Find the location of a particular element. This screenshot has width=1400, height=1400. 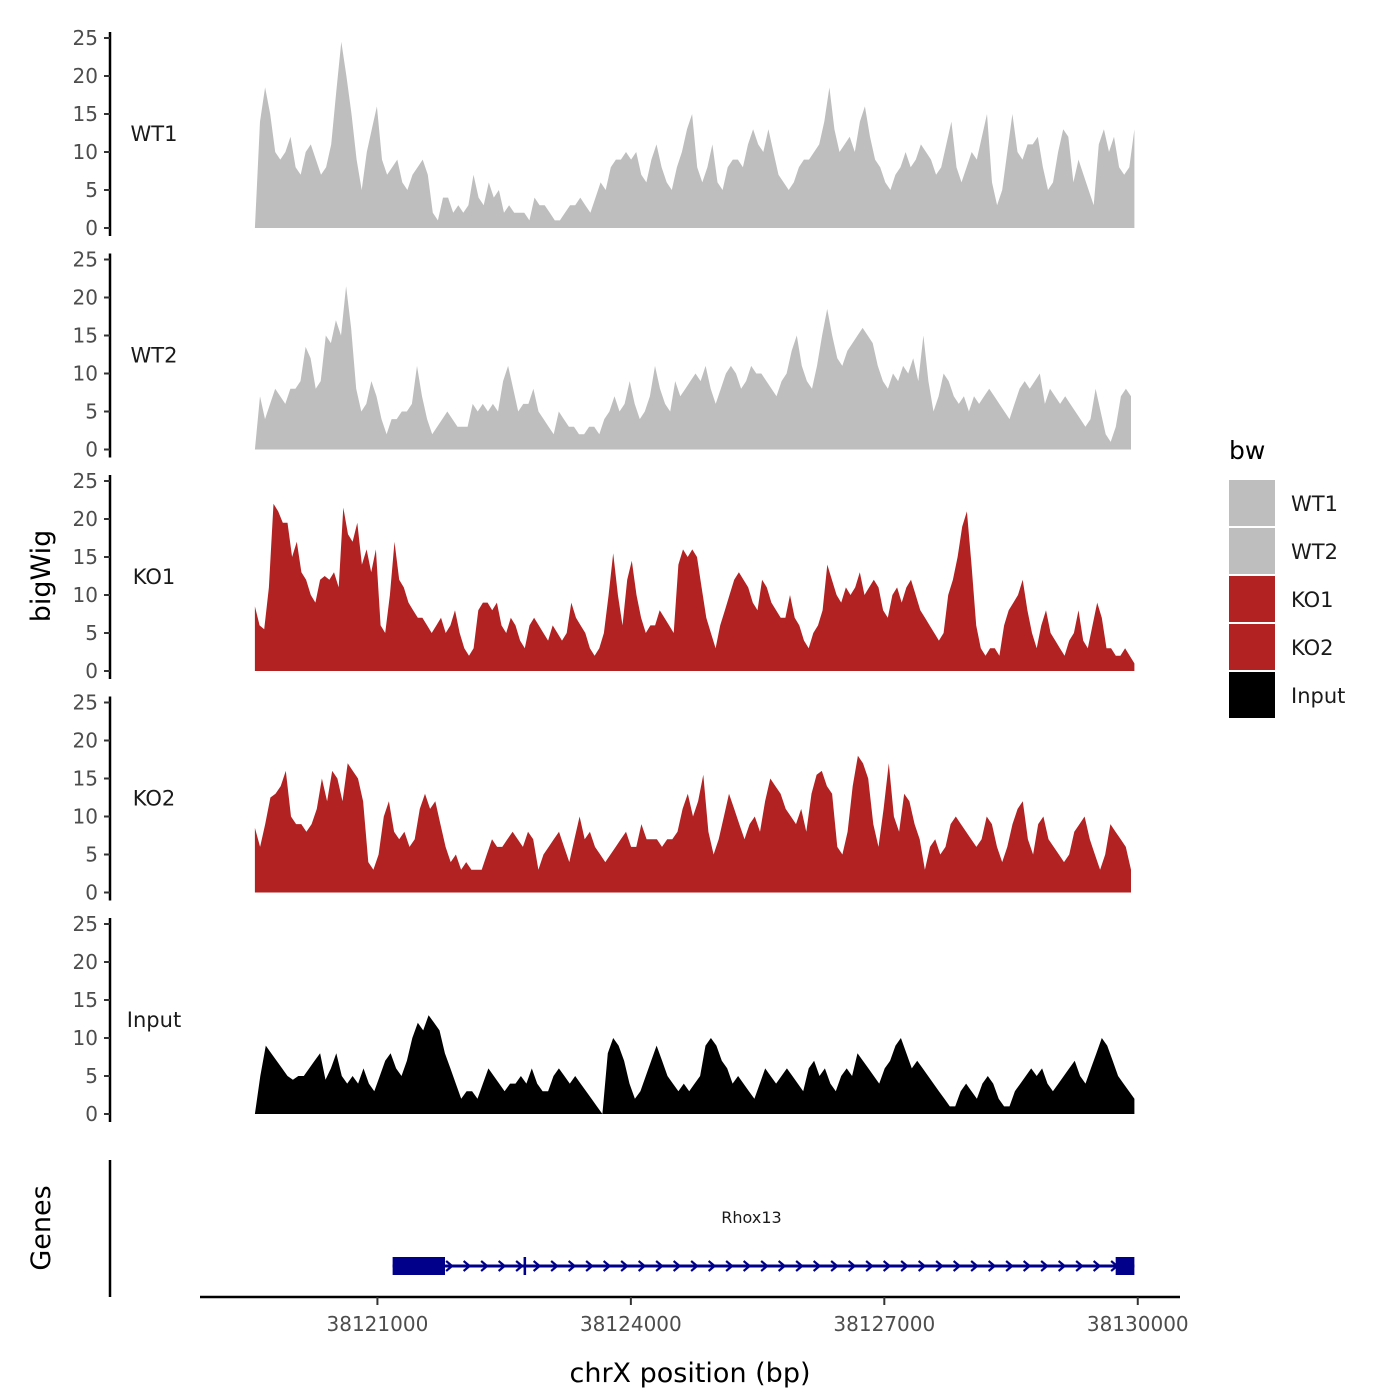

legend-label: KO2 is located at coordinates (1312, 648).